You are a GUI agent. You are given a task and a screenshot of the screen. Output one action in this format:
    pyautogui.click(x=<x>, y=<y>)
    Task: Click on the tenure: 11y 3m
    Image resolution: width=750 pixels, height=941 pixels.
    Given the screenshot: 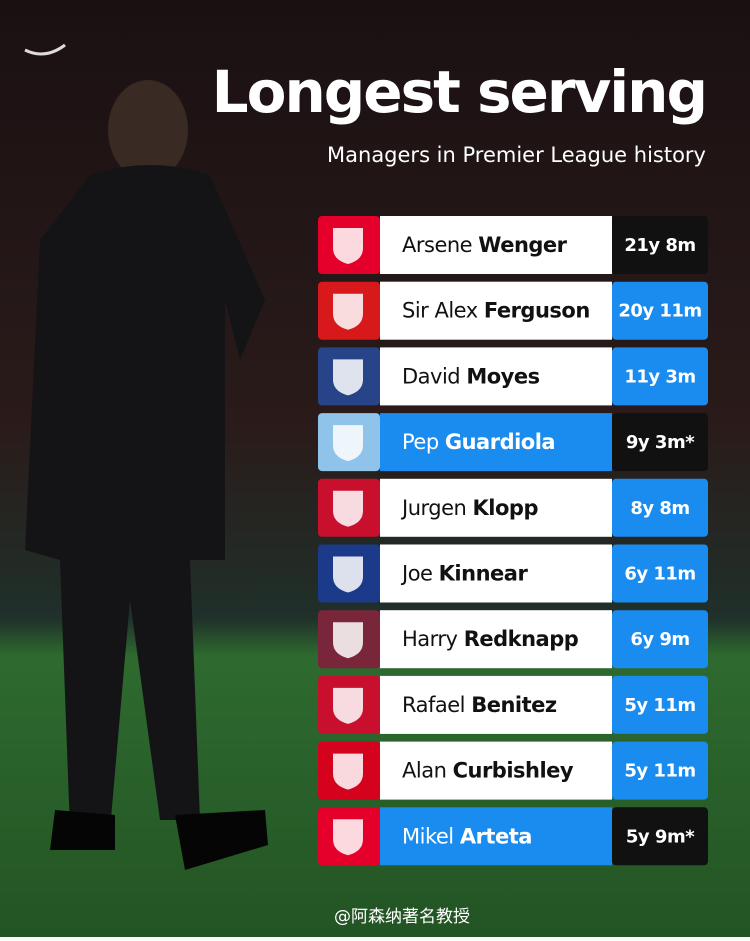 What is the action you would take?
    pyautogui.click(x=659, y=376)
    